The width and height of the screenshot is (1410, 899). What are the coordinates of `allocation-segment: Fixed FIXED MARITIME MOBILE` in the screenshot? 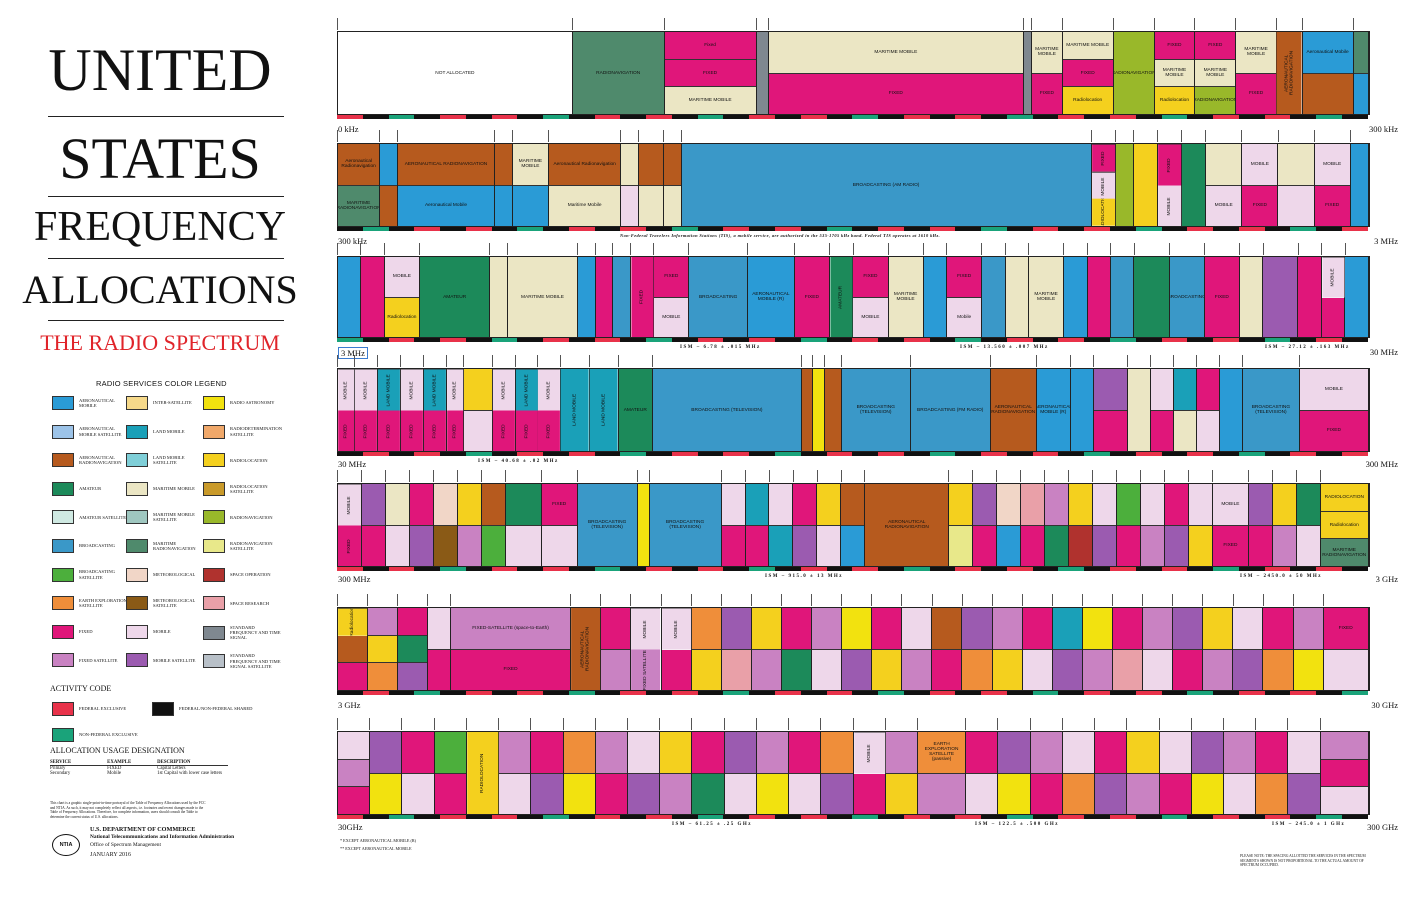 It's located at (710, 73).